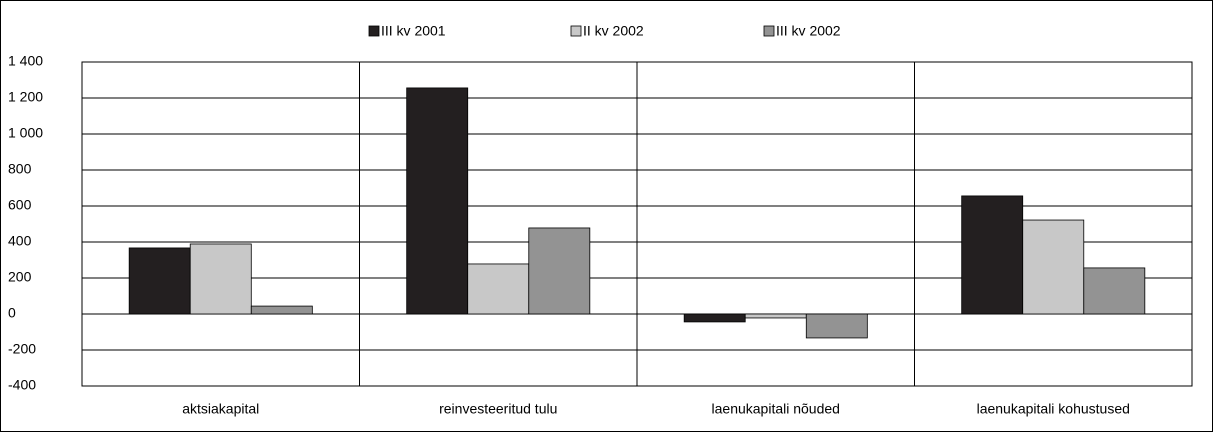  Describe the element at coordinates (12, 313) in the screenshot. I see `y-tick-label: 0` at that location.